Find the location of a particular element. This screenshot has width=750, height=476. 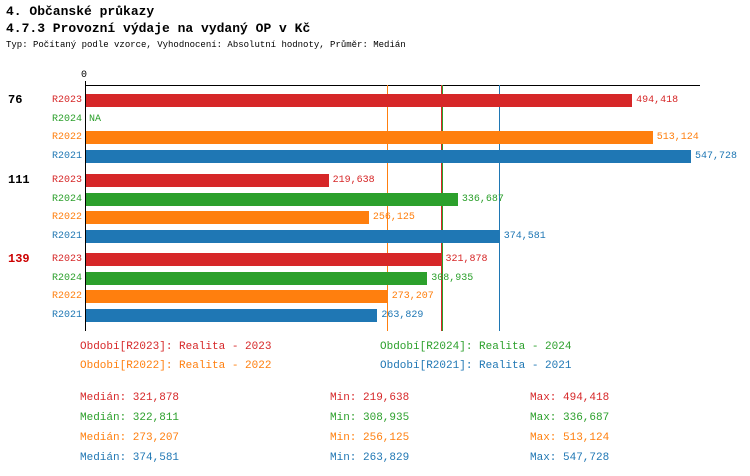

median-line-r2024 is located at coordinates (442, 208).